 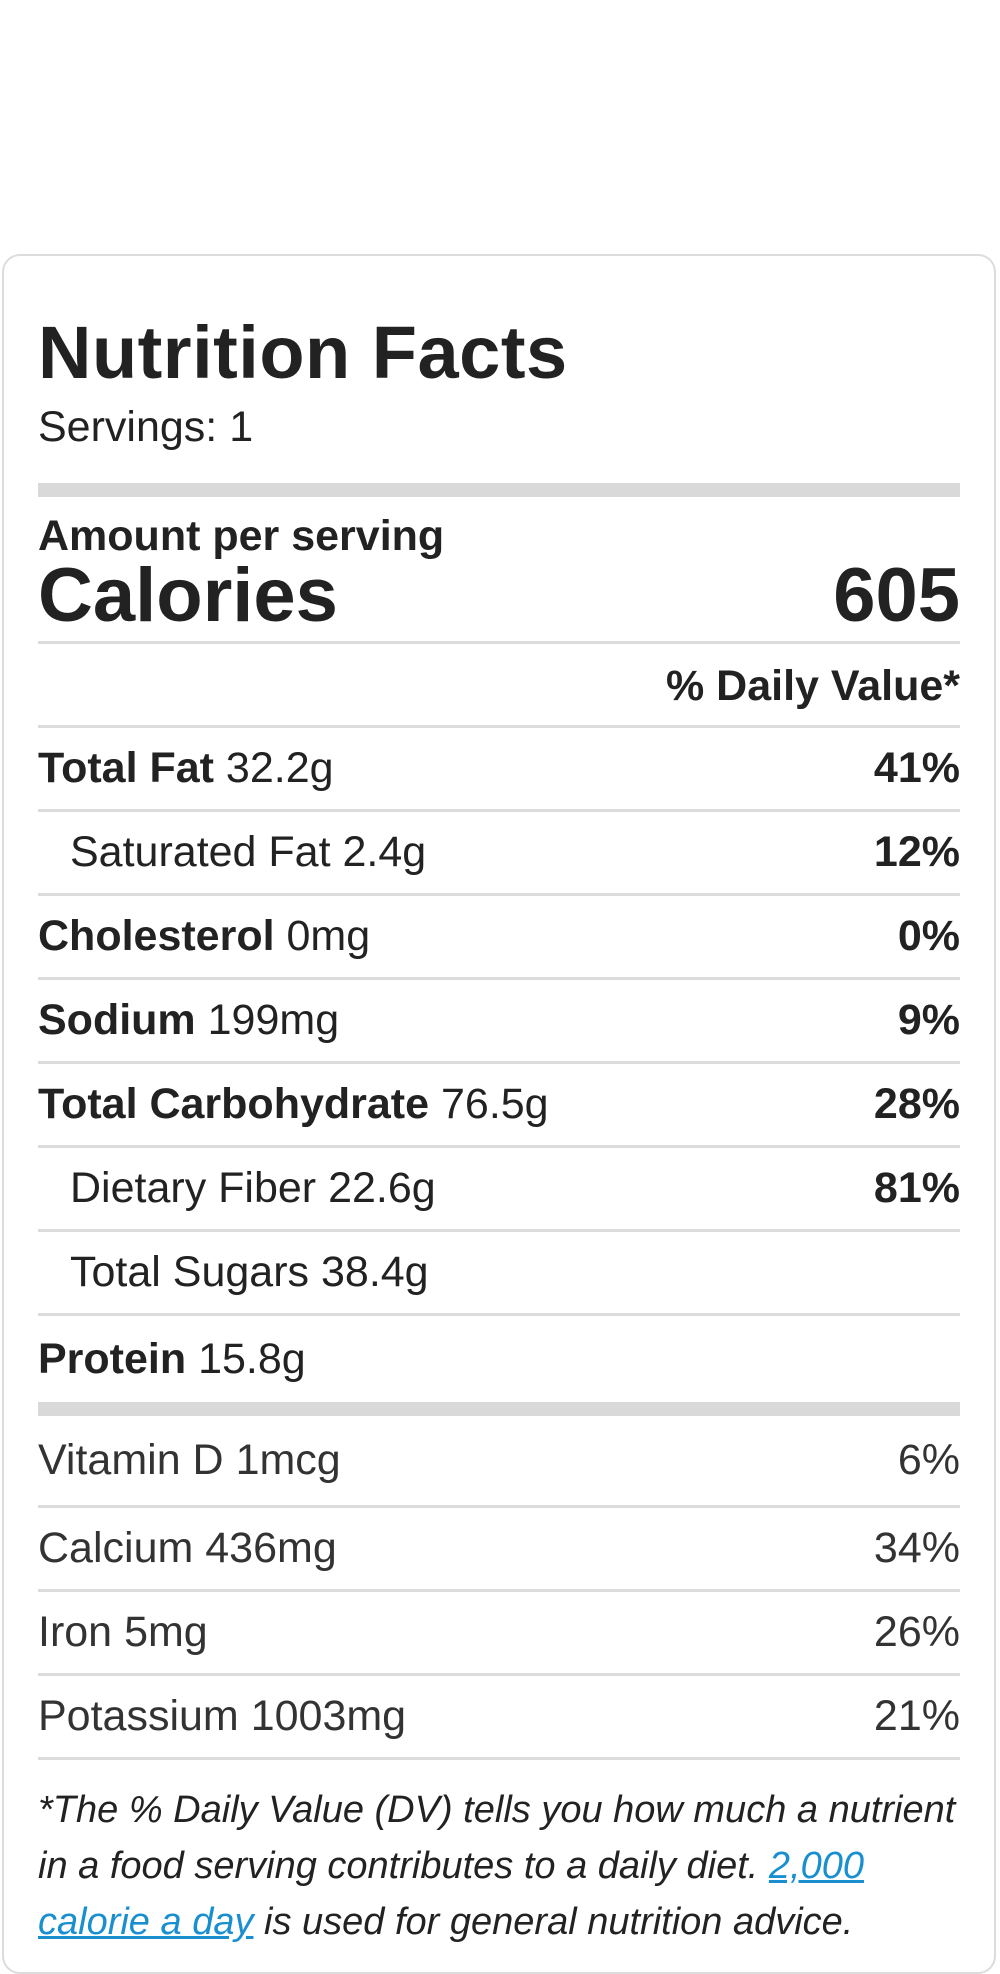 I want to click on nutrient-amount: 2.4g, so click(x=384, y=852).